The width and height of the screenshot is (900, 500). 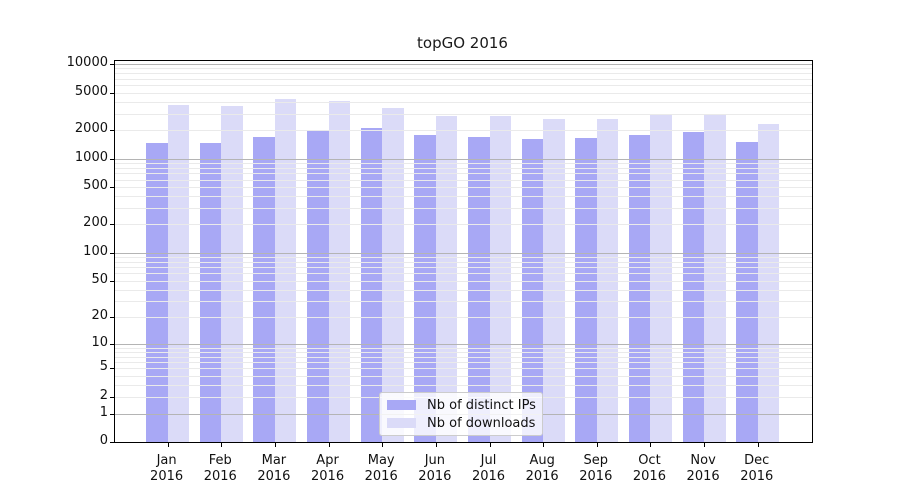 What do you see at coordinates (220, 468) in the screenshot?
I see `x-tick-label-feb: Feb 2016` at bounding box center [220, 468].